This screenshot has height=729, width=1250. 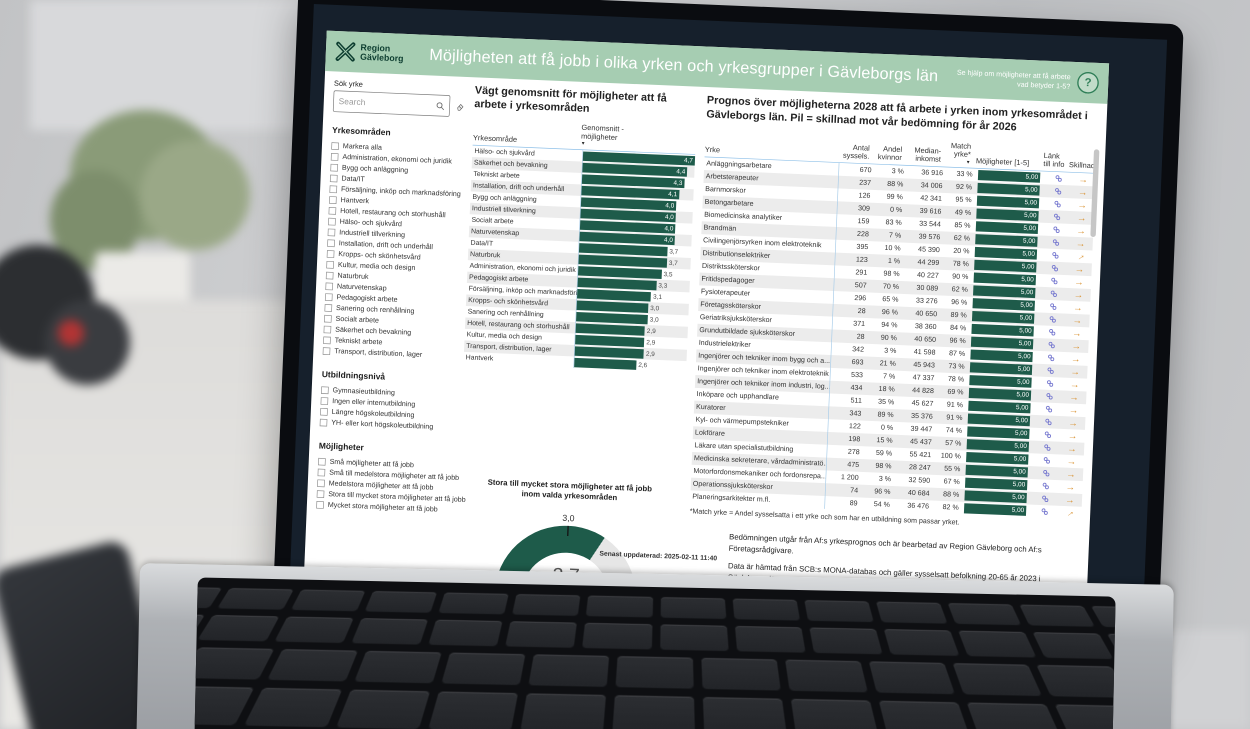 What do you see at coordinates (954, 418) in the screenshot?
I see `cell-match-yrke: 91 %` at bounding box center [954, 418].